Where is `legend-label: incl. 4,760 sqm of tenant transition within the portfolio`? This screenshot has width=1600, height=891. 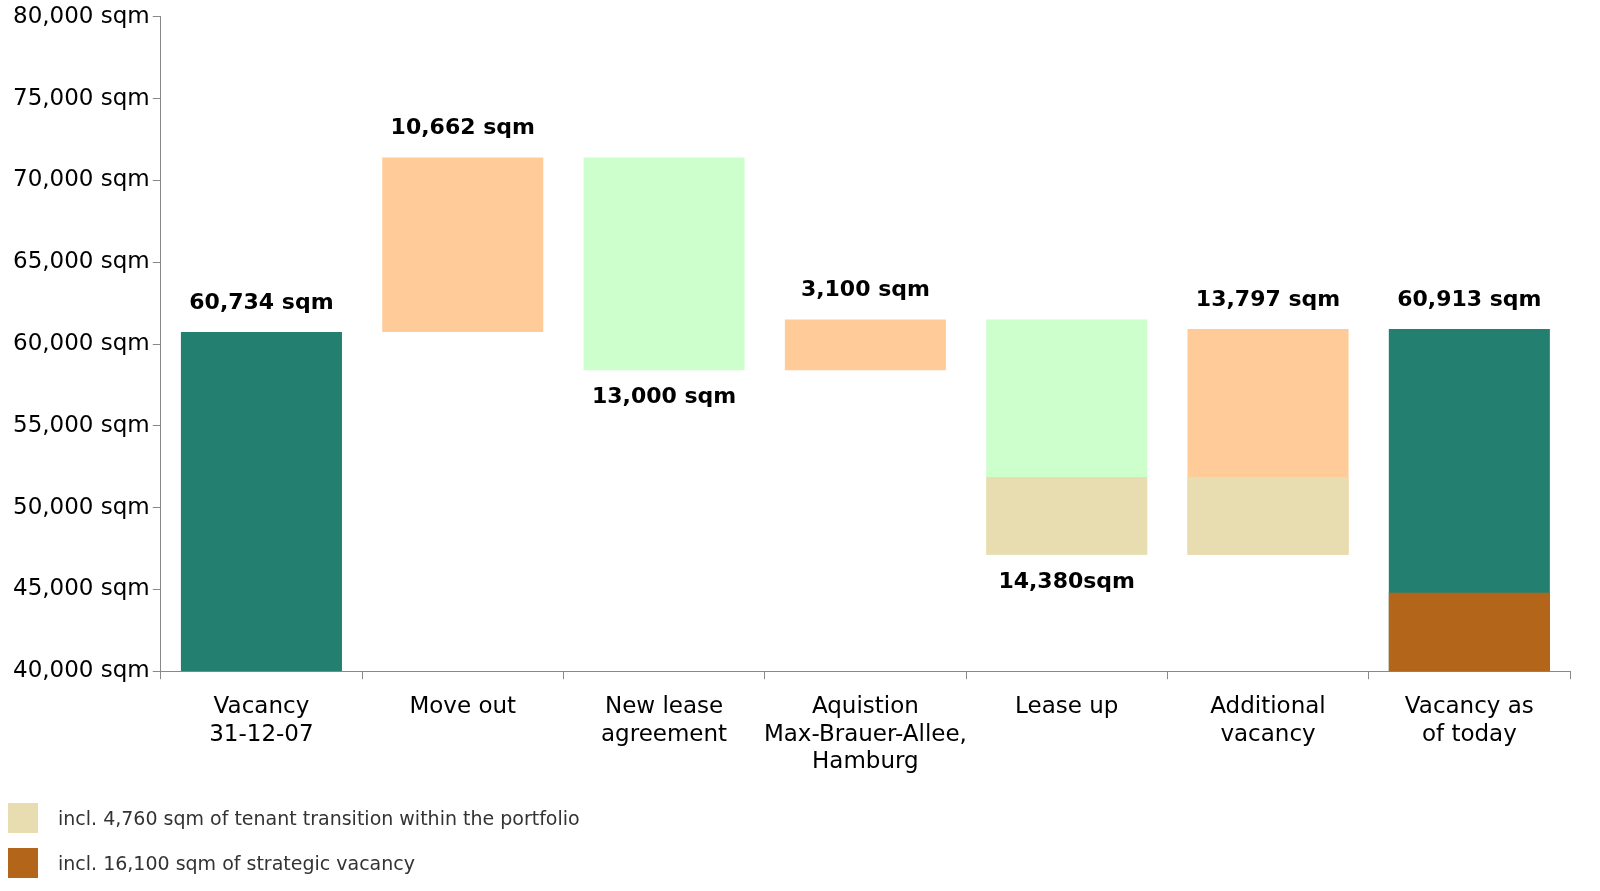 legend-label: incl. 4,760 sqm of tenant transition within the portfolio is located at coordinates (319, 817).